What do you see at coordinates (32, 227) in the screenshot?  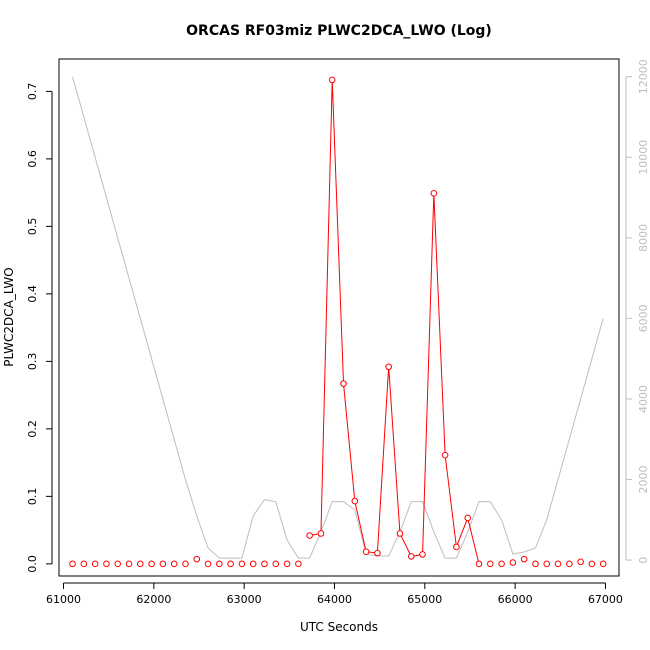 I see `y-tick-label: 0.5` at bounding box center [32, 227].